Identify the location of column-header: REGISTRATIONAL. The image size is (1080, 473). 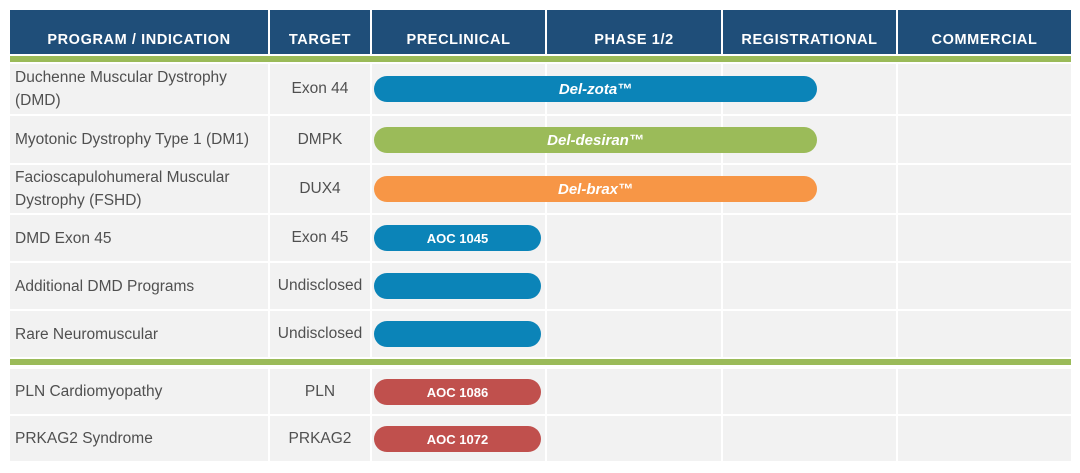
(809, 32).